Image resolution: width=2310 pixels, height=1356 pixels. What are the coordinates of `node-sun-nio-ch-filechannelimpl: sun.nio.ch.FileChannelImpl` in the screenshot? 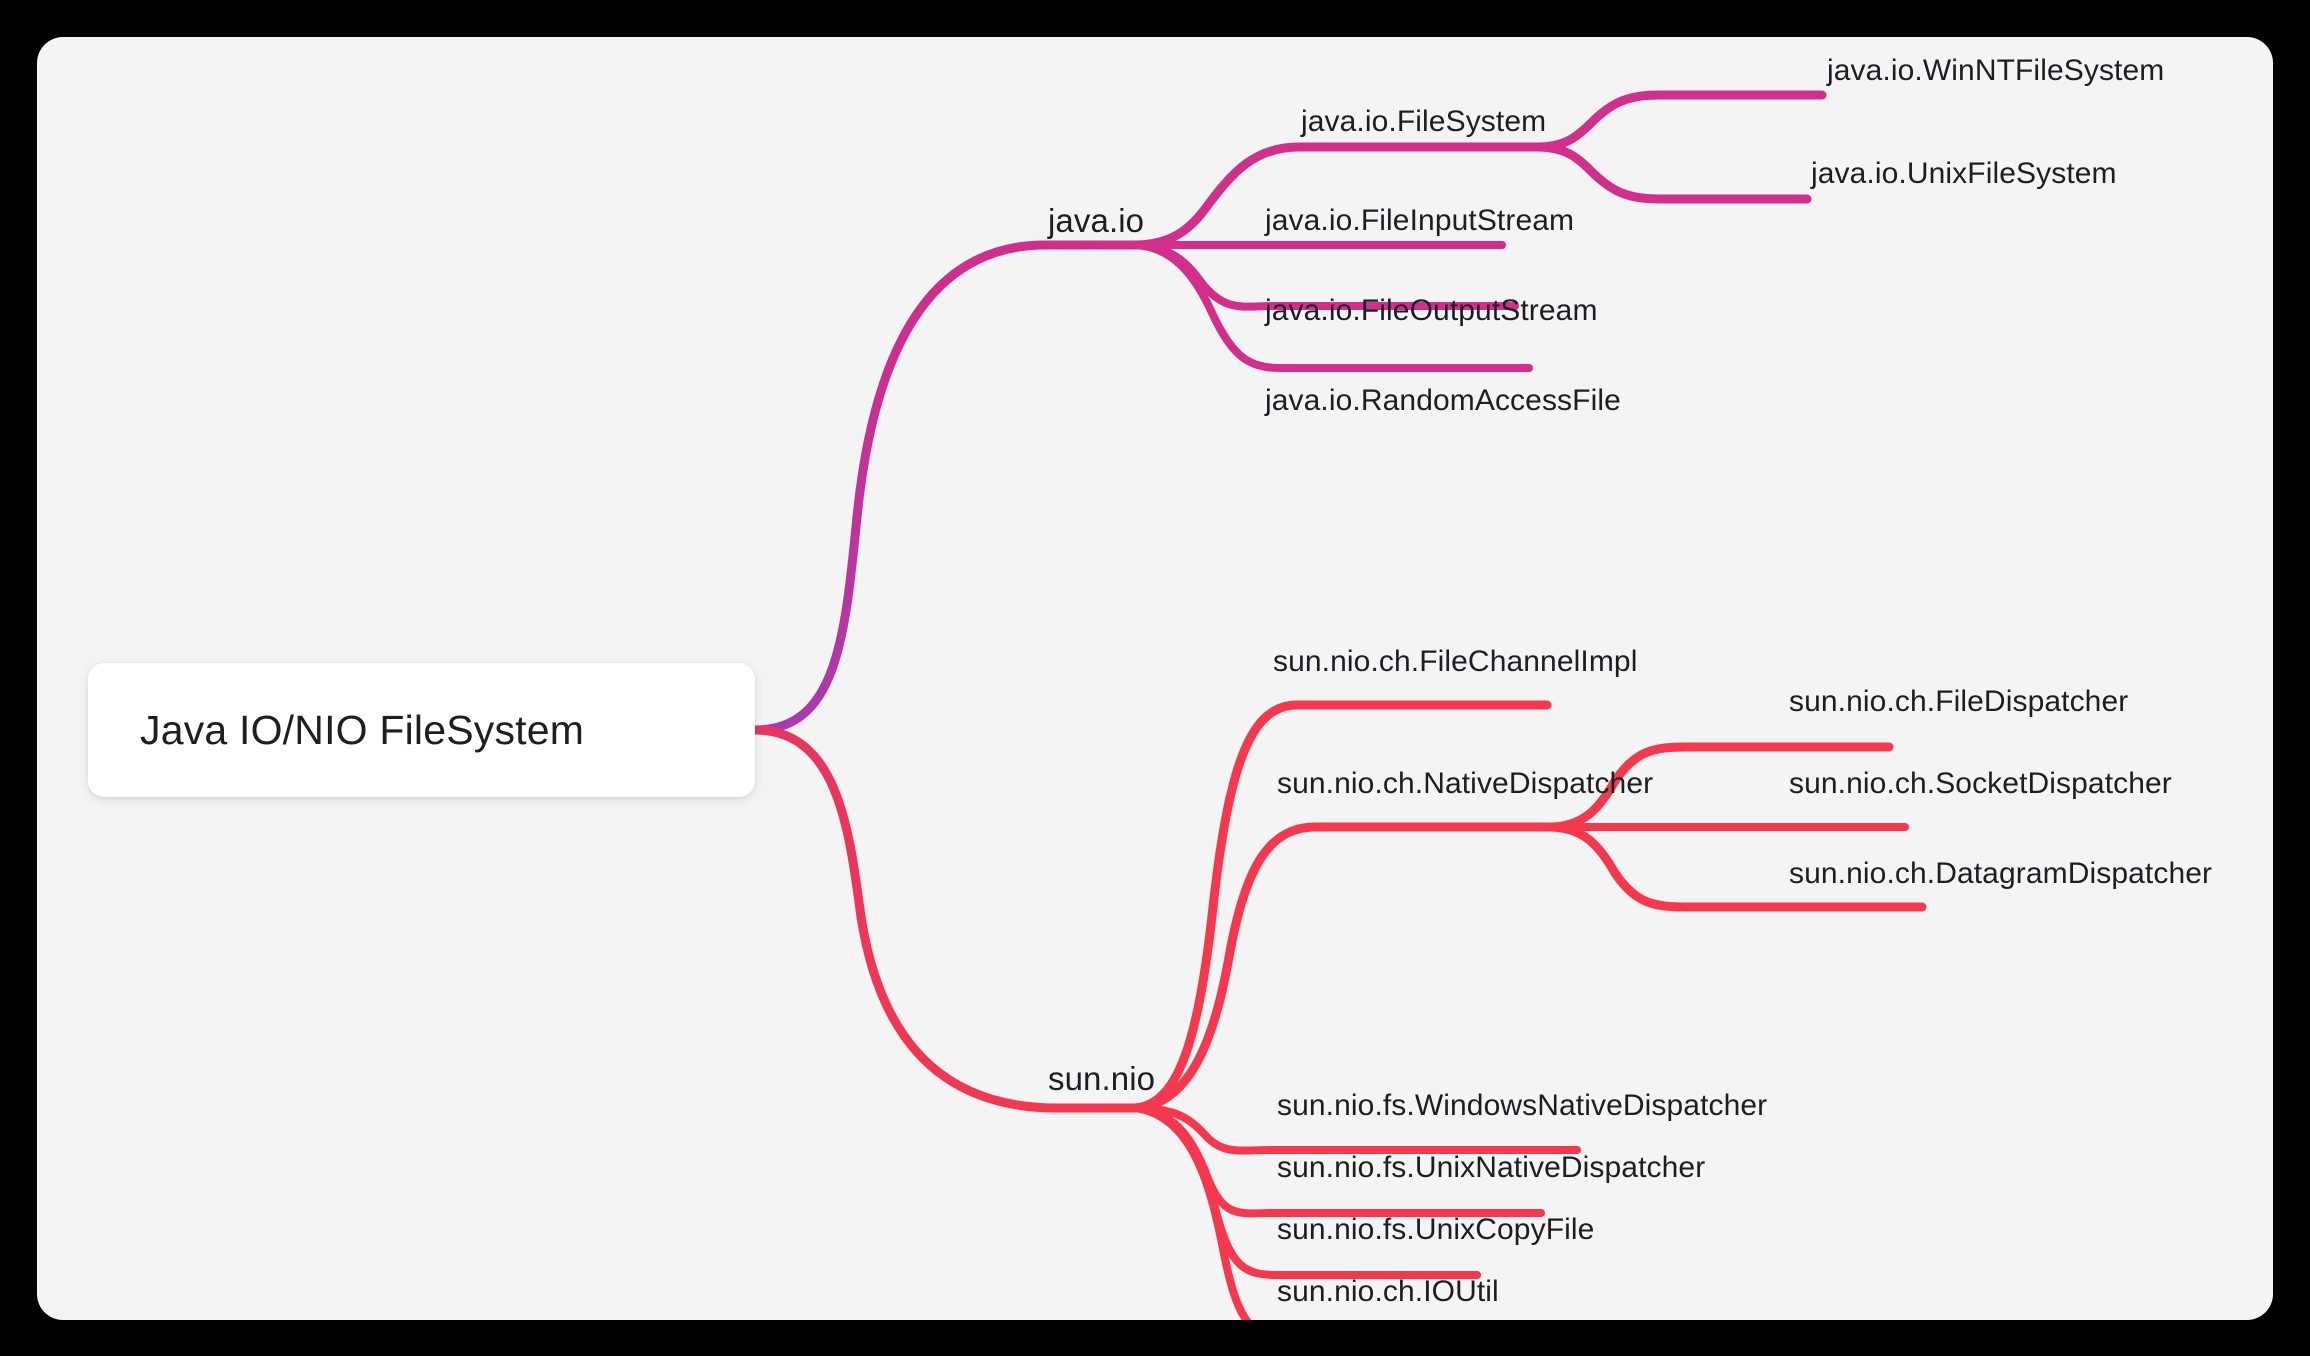 It's located at (1455, 661).